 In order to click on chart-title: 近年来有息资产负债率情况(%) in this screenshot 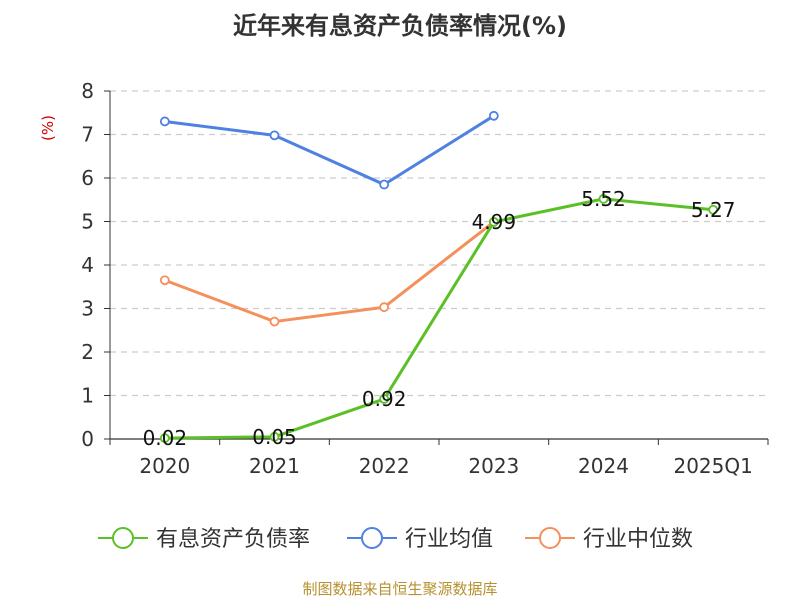, I will do `click(400, 26)`.